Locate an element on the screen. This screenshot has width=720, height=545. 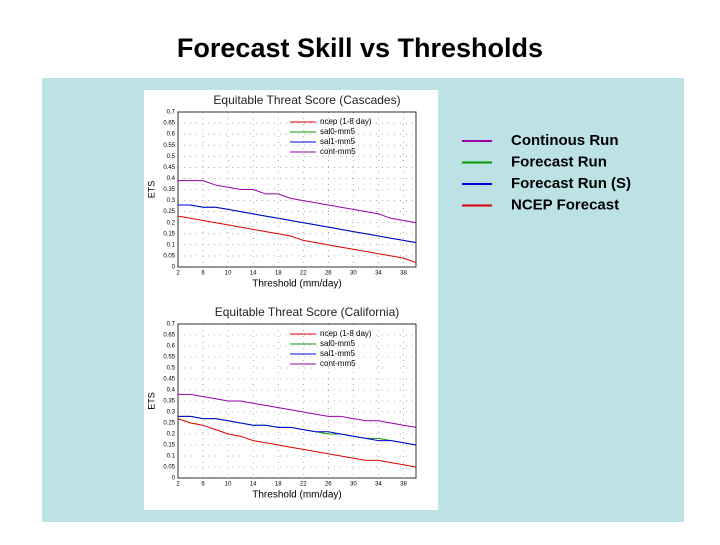
legend-label: Forecast Run is located at coordinates (559, 161).